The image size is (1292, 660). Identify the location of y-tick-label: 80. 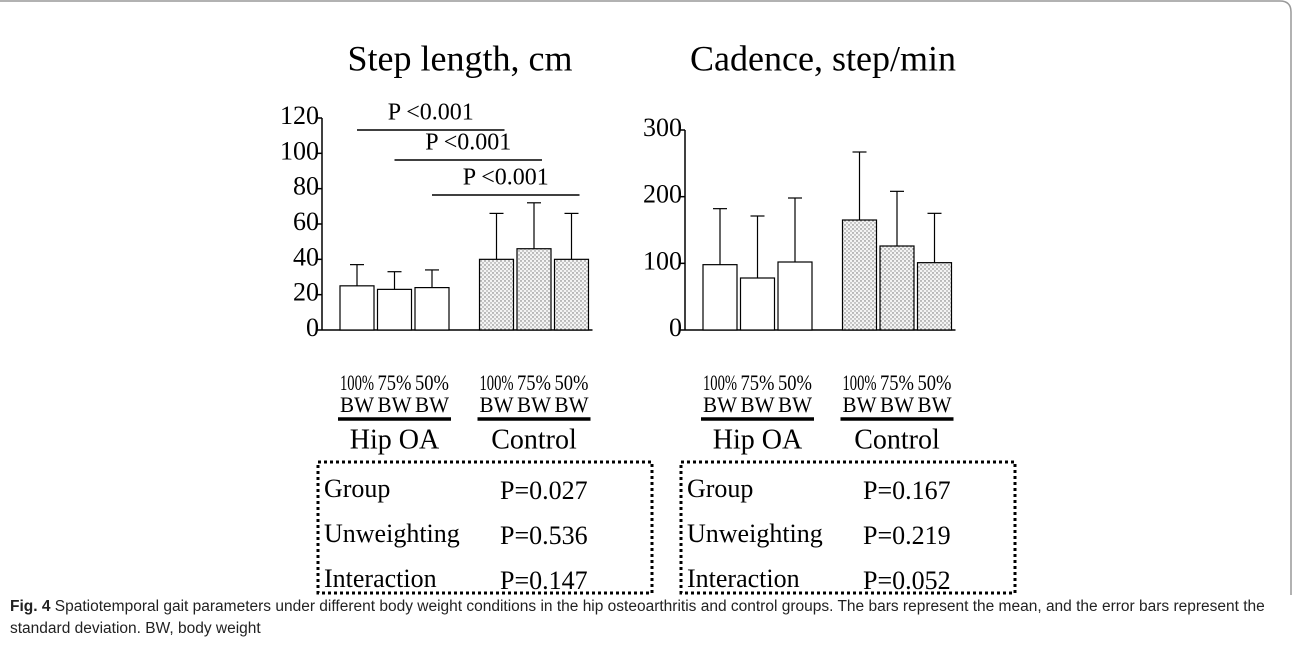
(306, 186).